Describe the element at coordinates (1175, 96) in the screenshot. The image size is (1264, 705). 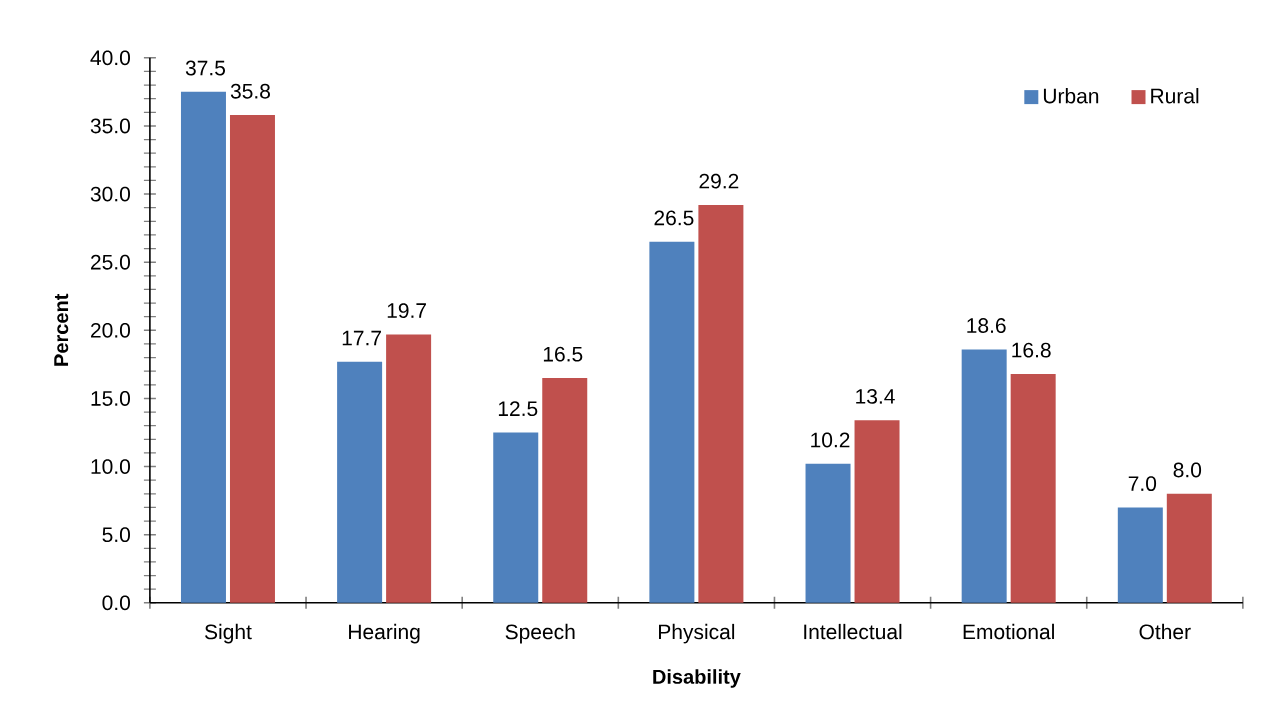
I see `legend-label: Rural` at that location.